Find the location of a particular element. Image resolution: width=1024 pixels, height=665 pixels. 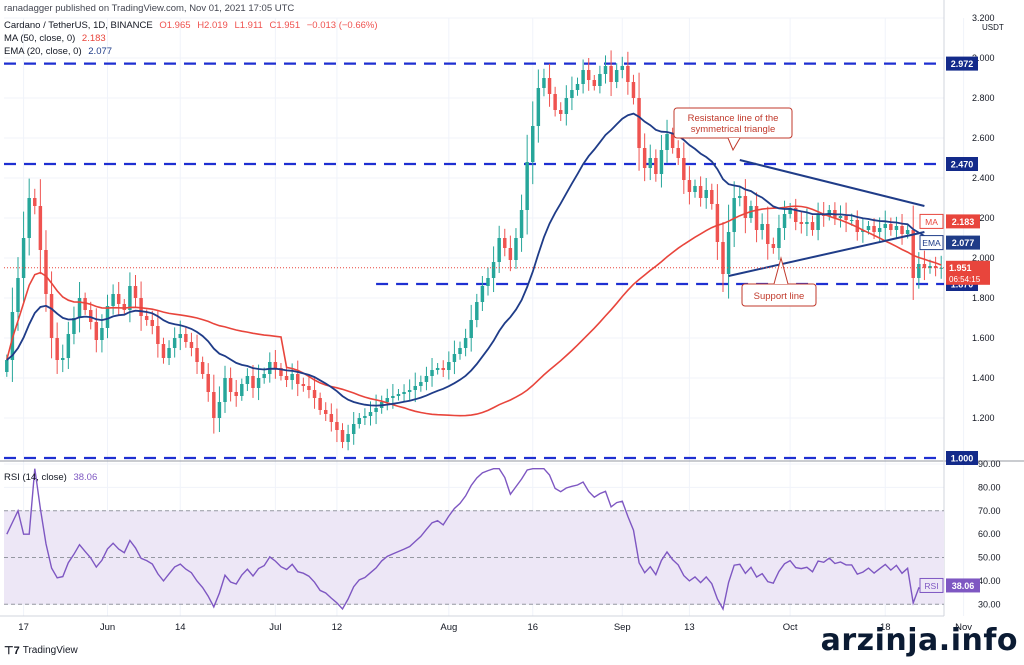

rsi-tick-label: 90.00 is located at coordinates (989, 464).